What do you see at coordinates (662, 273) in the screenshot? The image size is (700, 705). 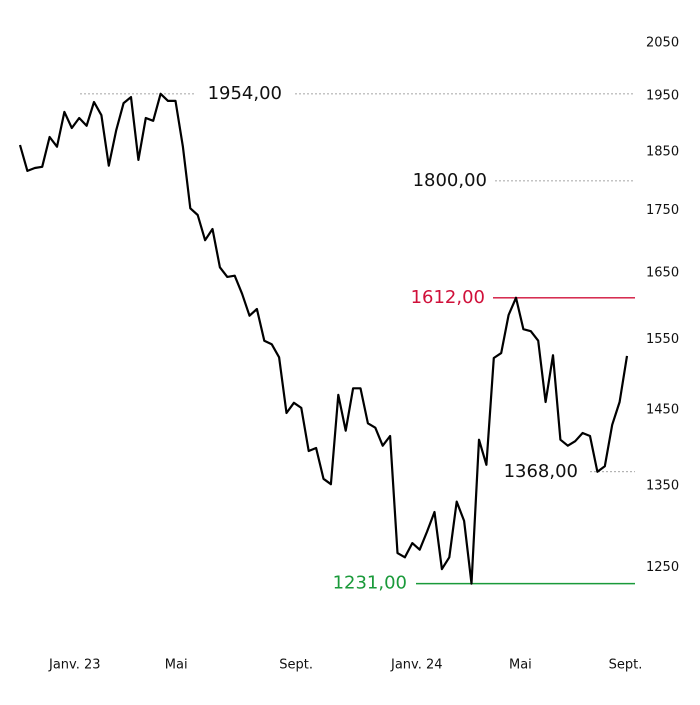 I see `y-tick-label: 1650` at bounding box center [662, 273].